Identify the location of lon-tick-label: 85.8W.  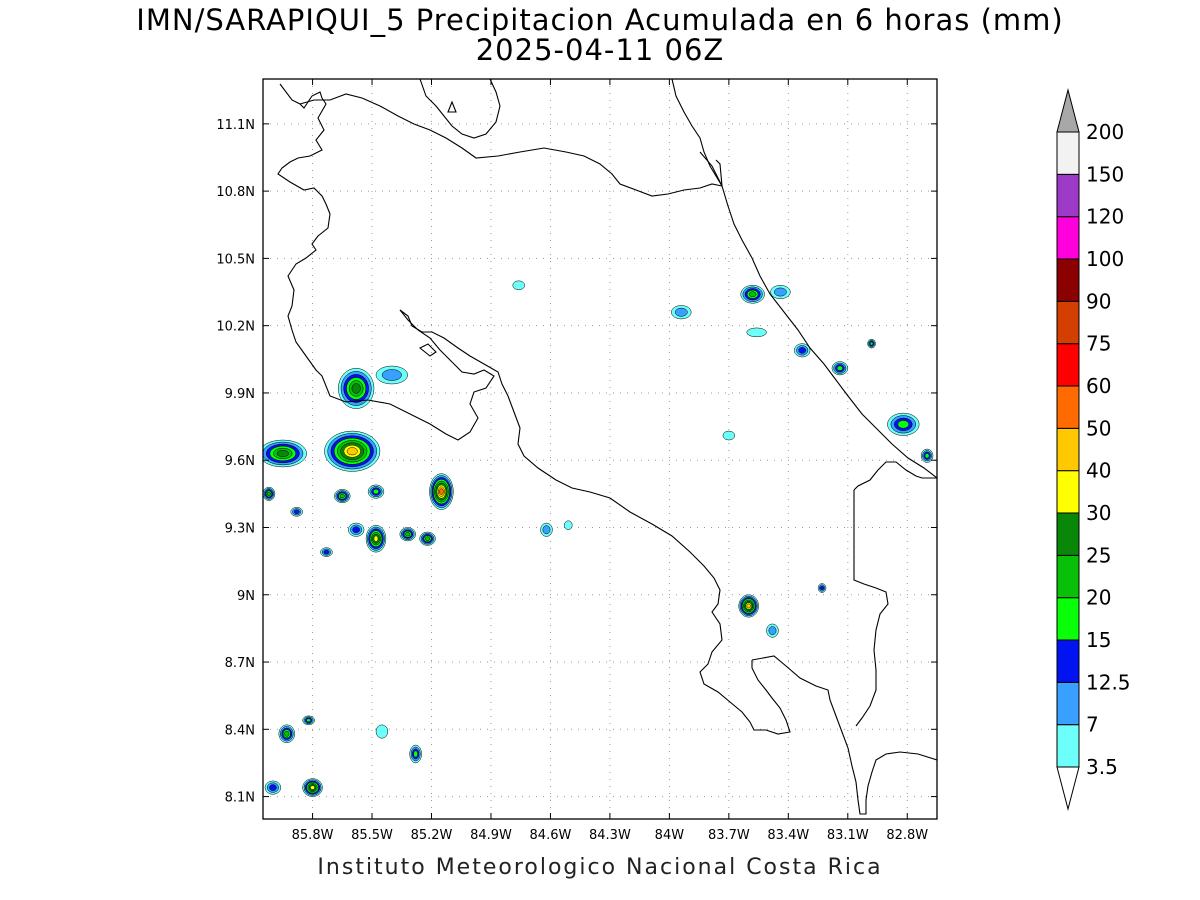
(313, 835).